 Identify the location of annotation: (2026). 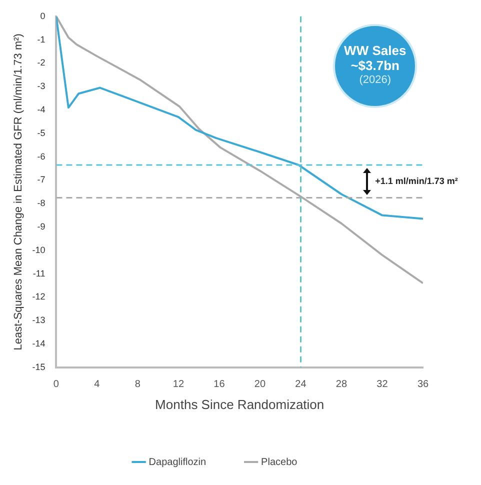
(375, 80).